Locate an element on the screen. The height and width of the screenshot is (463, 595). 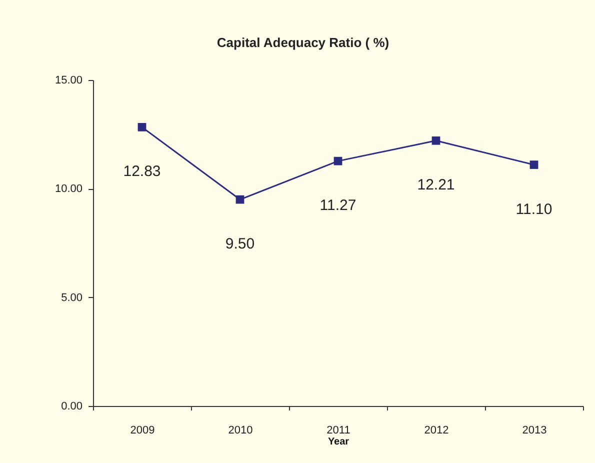
x-axis-title: Year is located at coordinates (339, 442).